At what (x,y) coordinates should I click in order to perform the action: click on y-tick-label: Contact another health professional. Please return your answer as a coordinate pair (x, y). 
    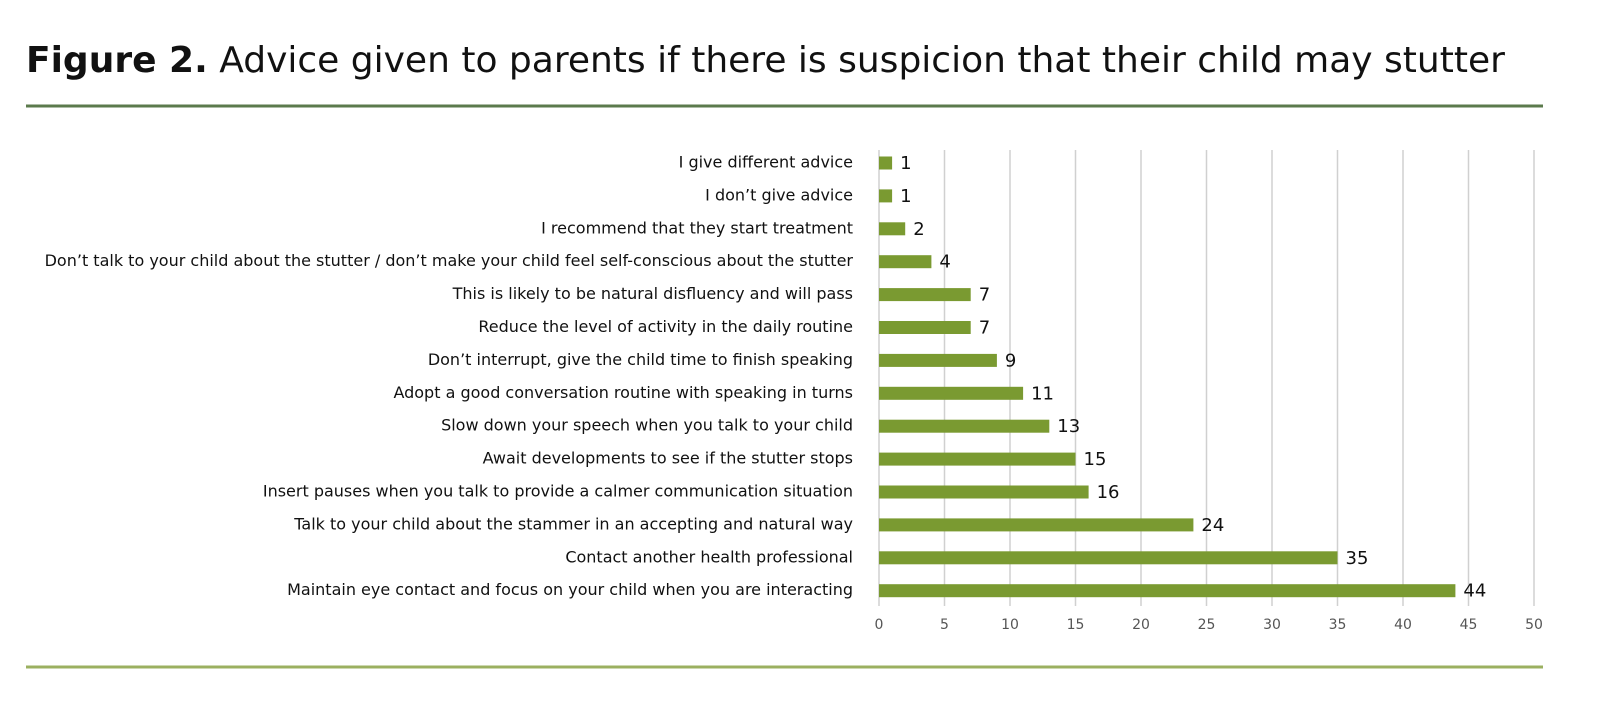
    Looking at the image, I should click on (709, 556).